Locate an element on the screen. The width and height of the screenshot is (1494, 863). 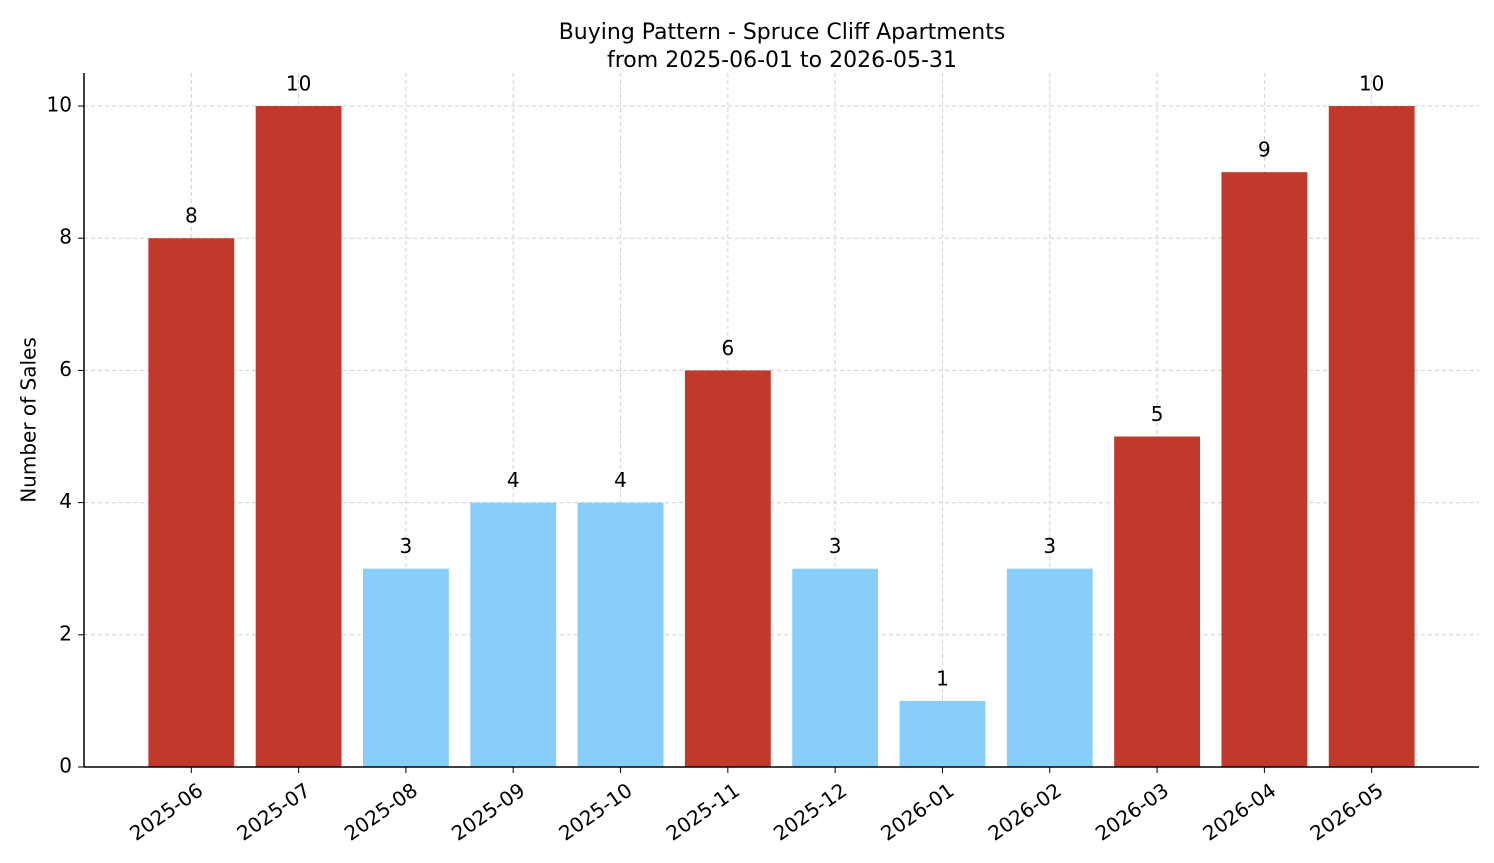
chart-subtitle: from 2025-06-01 to 2026-05-31 is located at coordinates (782, 60).